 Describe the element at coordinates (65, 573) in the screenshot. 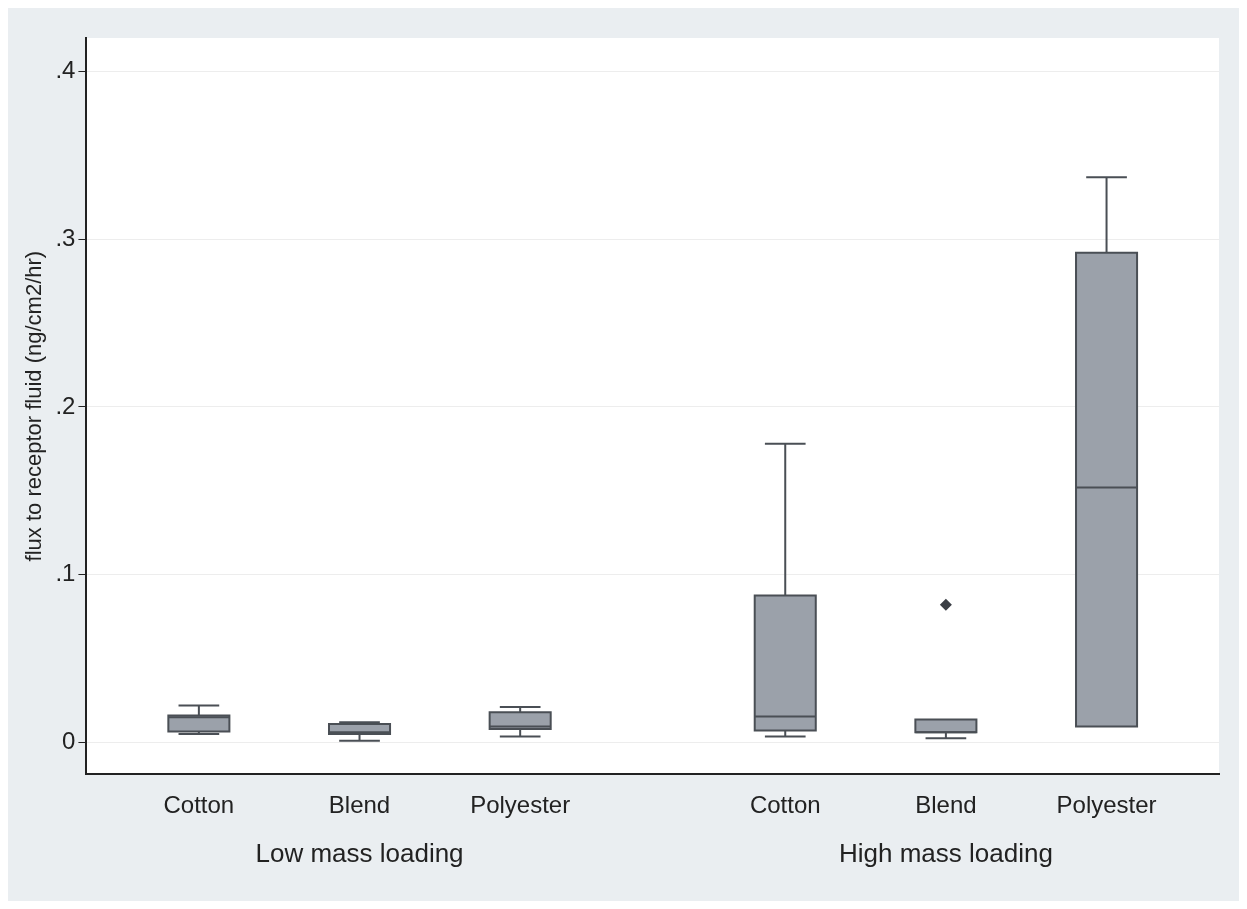

I see `y-tick-label: .1` at that location.